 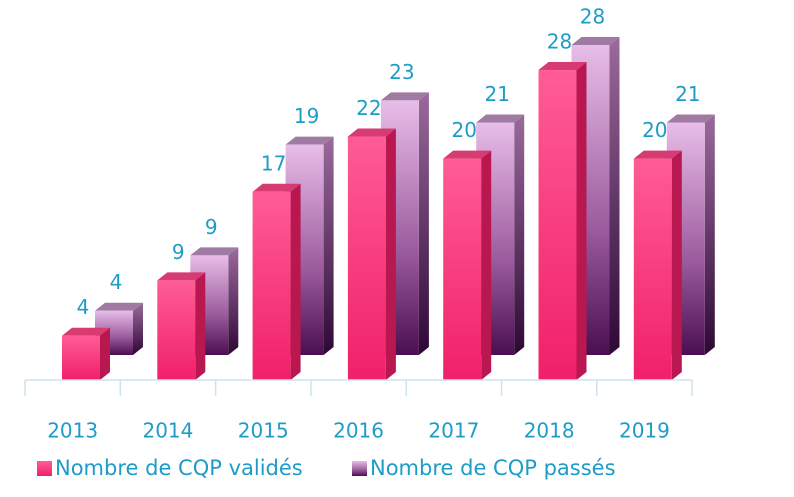 What do you see at coordinates (493, 468) in the screenshot?
I see `legend-label: Nombre de CQP passés` at bounding box center [493, 468].